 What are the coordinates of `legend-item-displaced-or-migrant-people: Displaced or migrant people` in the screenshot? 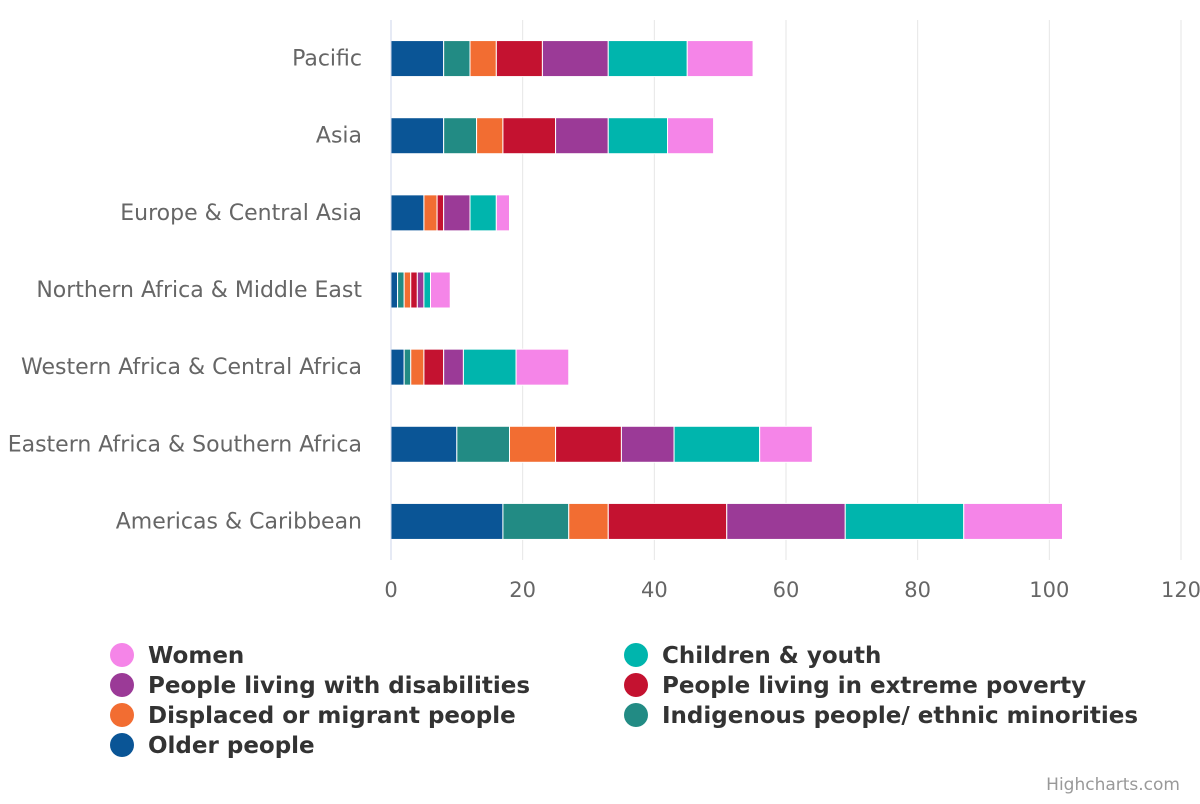 It's located at (313, 716).